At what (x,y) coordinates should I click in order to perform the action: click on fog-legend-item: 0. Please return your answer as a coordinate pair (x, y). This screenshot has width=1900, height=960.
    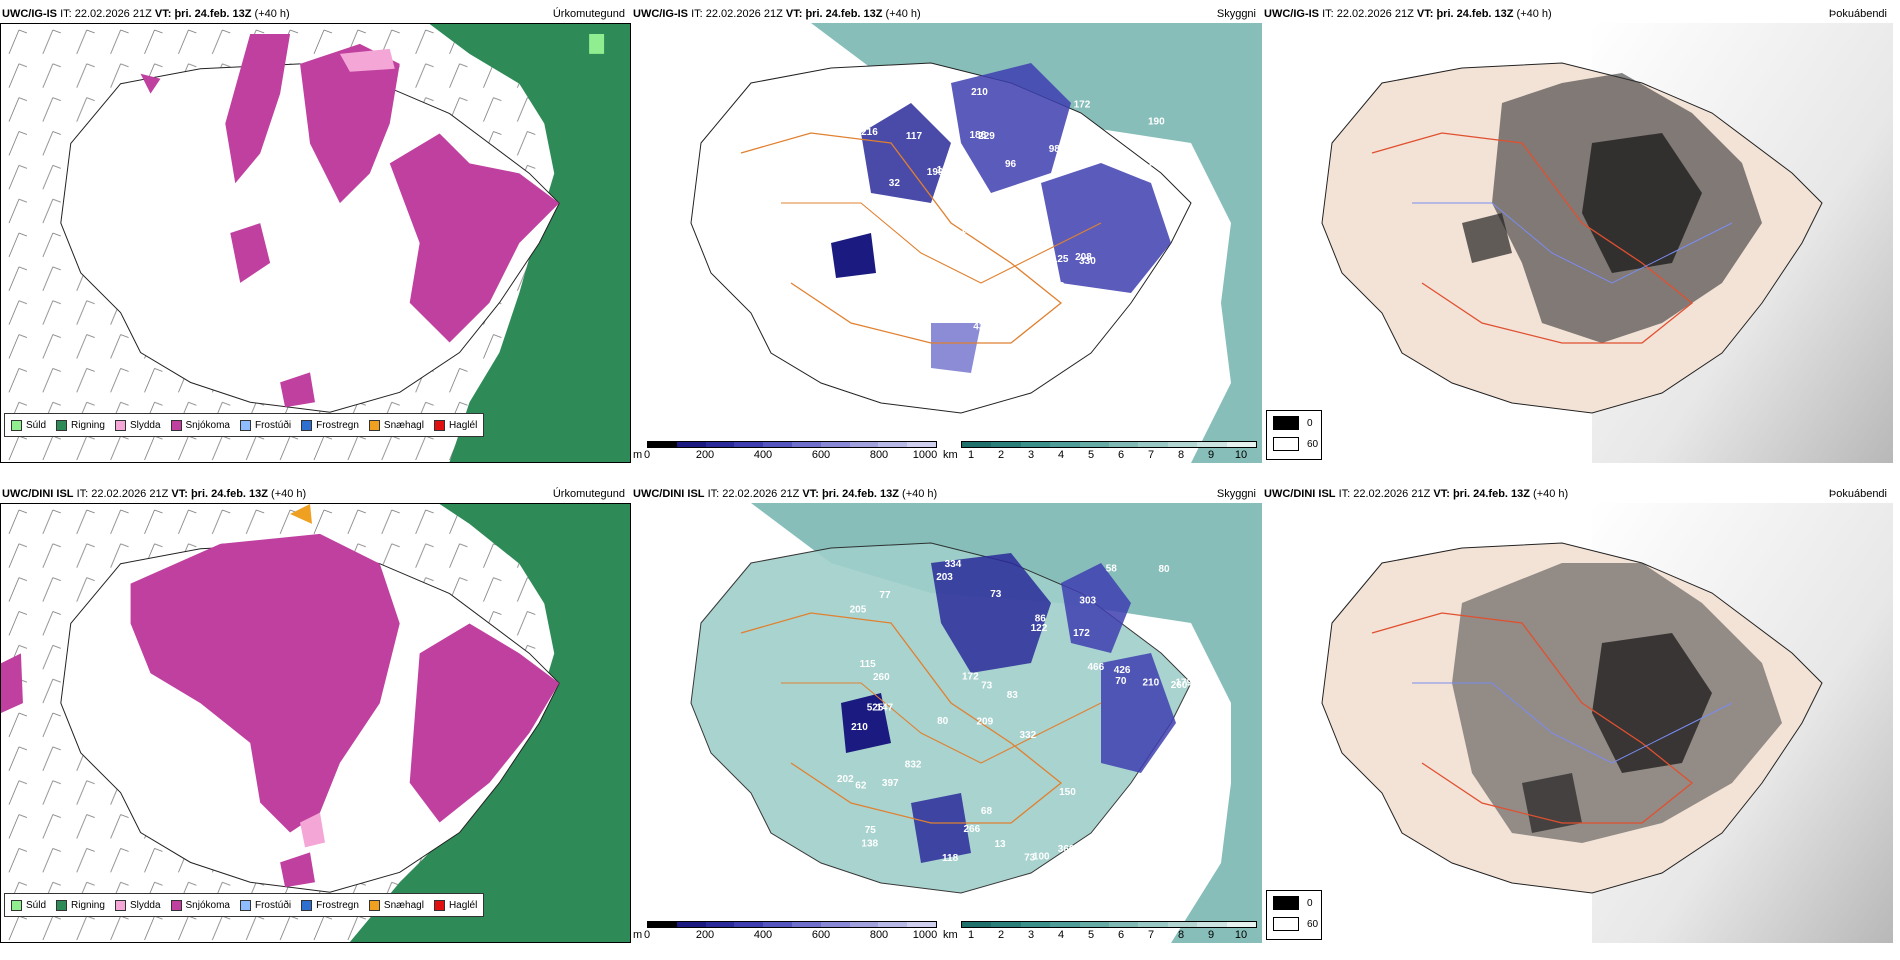
    Looking at the image, I should click on (1293, 423).